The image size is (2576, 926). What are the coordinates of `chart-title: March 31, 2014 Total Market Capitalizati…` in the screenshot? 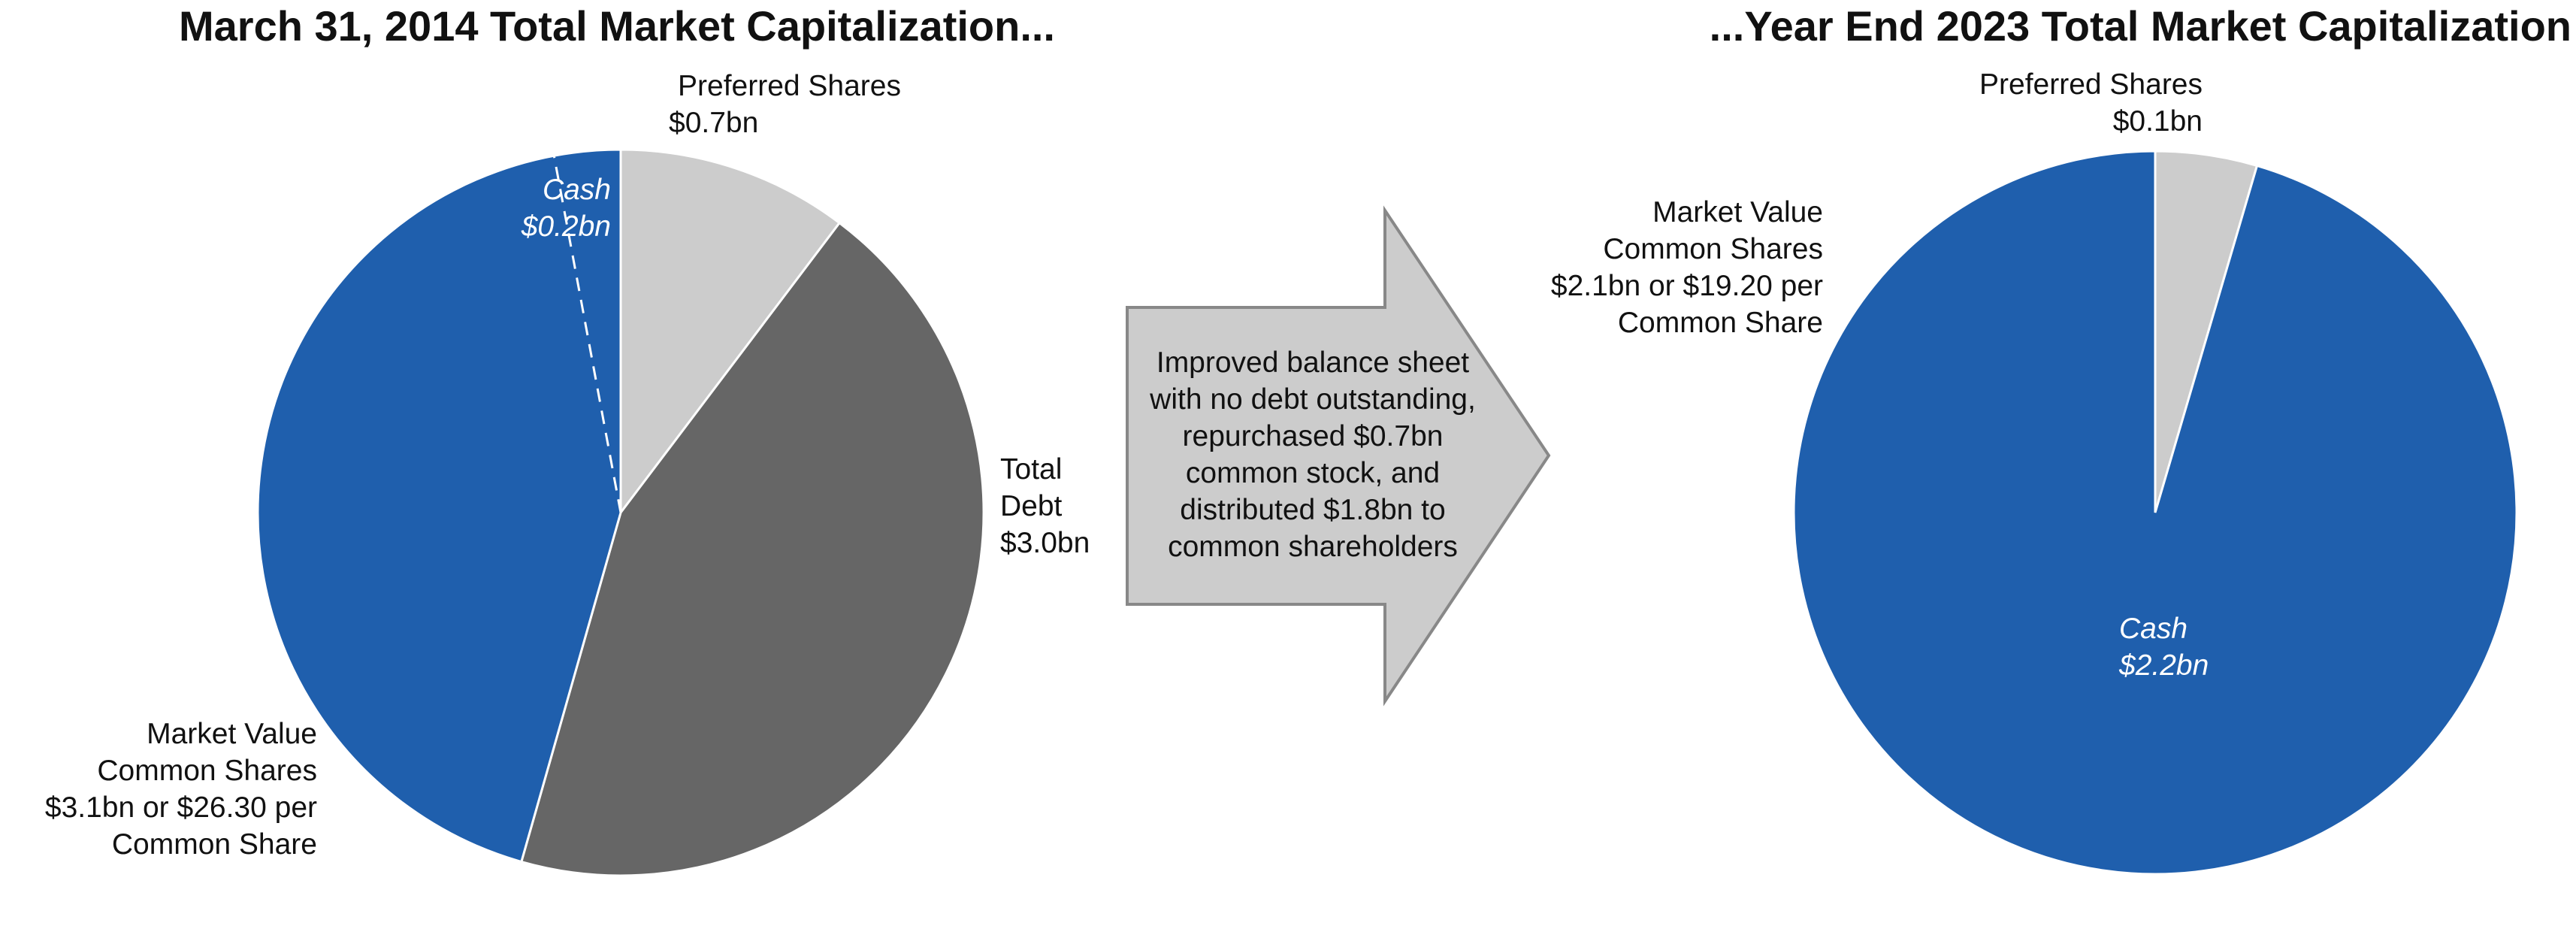 It's located at (617, 26).